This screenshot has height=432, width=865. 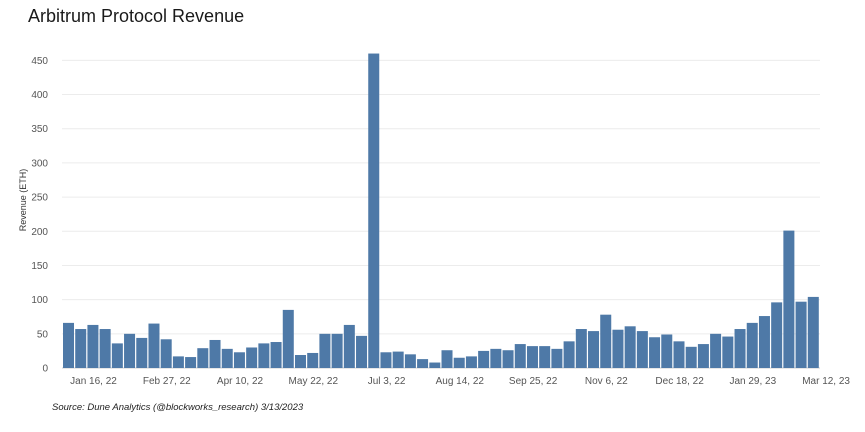 I want to click on y-tick-label: 200, so click(x=39, y=232).